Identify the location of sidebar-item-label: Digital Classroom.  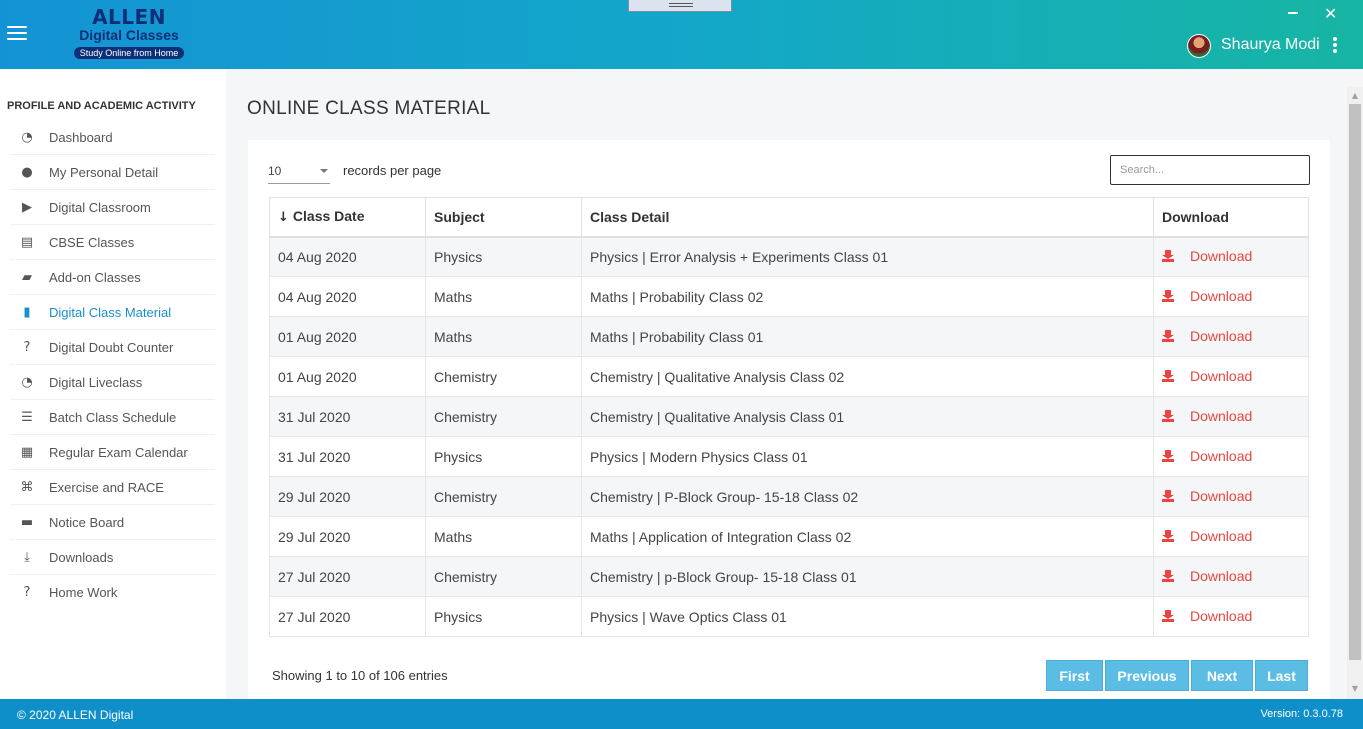
(100, 207).